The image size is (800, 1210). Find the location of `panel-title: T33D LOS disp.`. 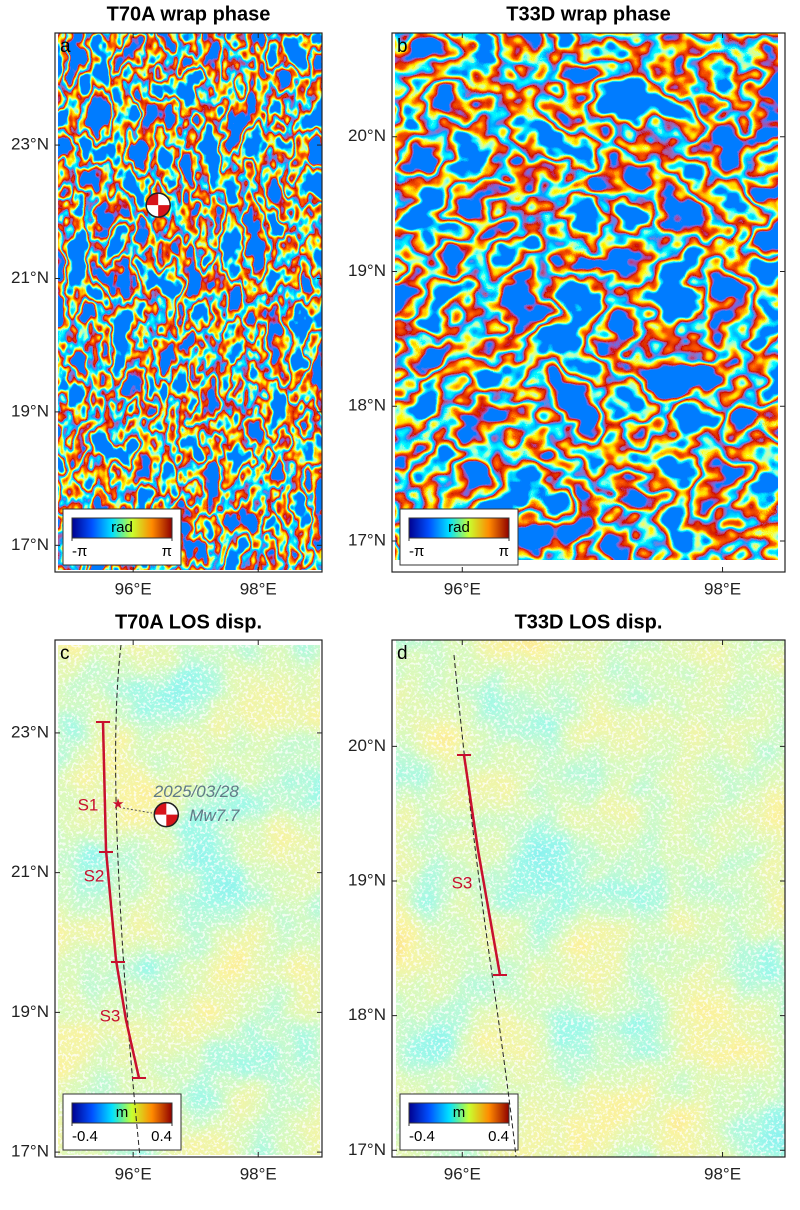

panel-title: T33D LOS disp. is located at coordinates (589, 622).